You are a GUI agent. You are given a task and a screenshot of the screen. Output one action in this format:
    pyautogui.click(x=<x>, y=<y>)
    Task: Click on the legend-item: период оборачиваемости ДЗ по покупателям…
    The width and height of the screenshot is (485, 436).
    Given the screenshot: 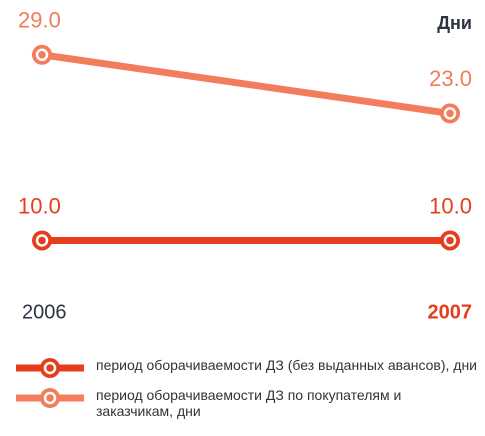 What is the action you would take?
    pyautogui.click(x=246, y=402)
    